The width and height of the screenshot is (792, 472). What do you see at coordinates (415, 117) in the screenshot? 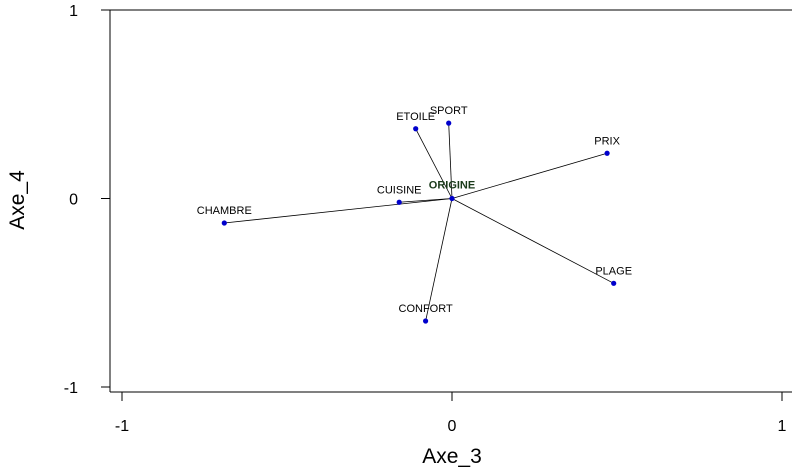
I see `point-label-etoile: ETOILE` at bounding box center [415, 117].